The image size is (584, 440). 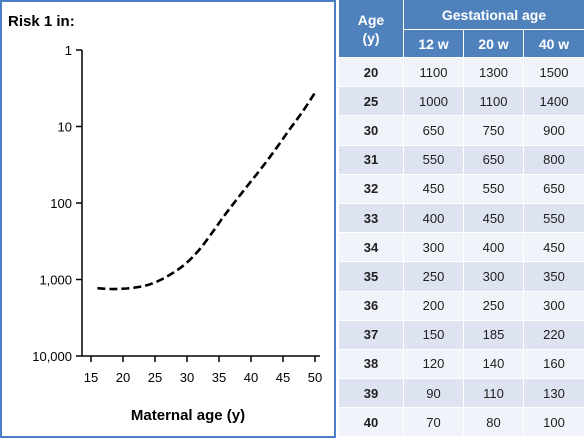 What do you see at coordinates (203, 370) in the screenshot?
I see `x-tick-group: 15 20 25 30 35 40 45 50` at bounding box center [203, 370].